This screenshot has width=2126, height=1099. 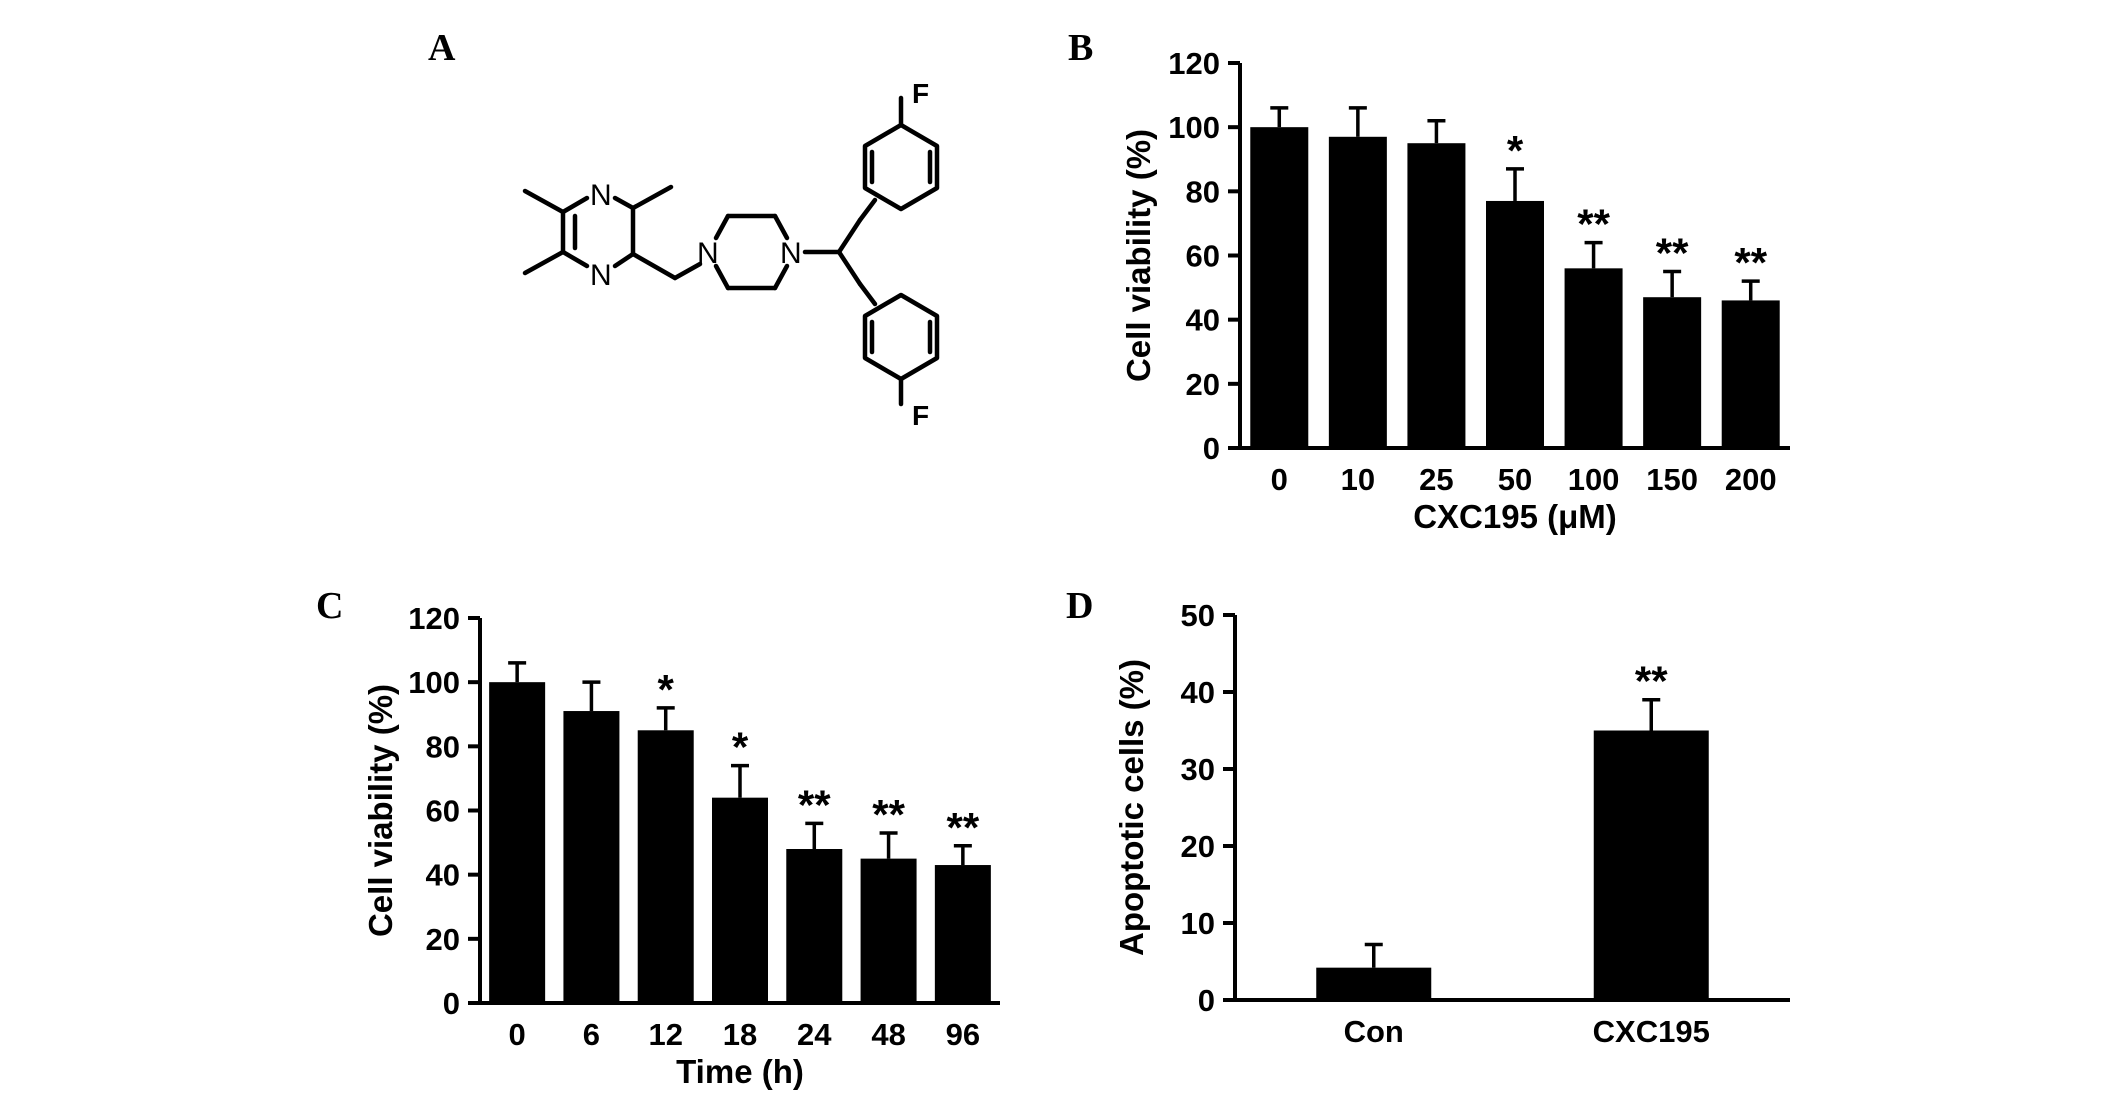 I want to click on y-tick-label-d: 30, so click(x=1198, y=769).